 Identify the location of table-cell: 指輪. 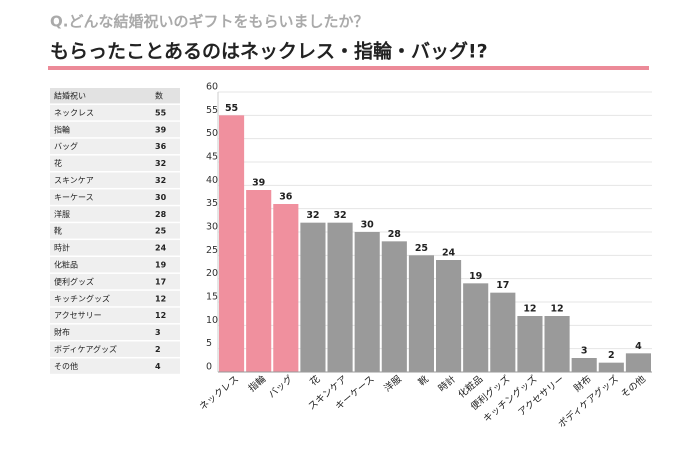
(62, 129).